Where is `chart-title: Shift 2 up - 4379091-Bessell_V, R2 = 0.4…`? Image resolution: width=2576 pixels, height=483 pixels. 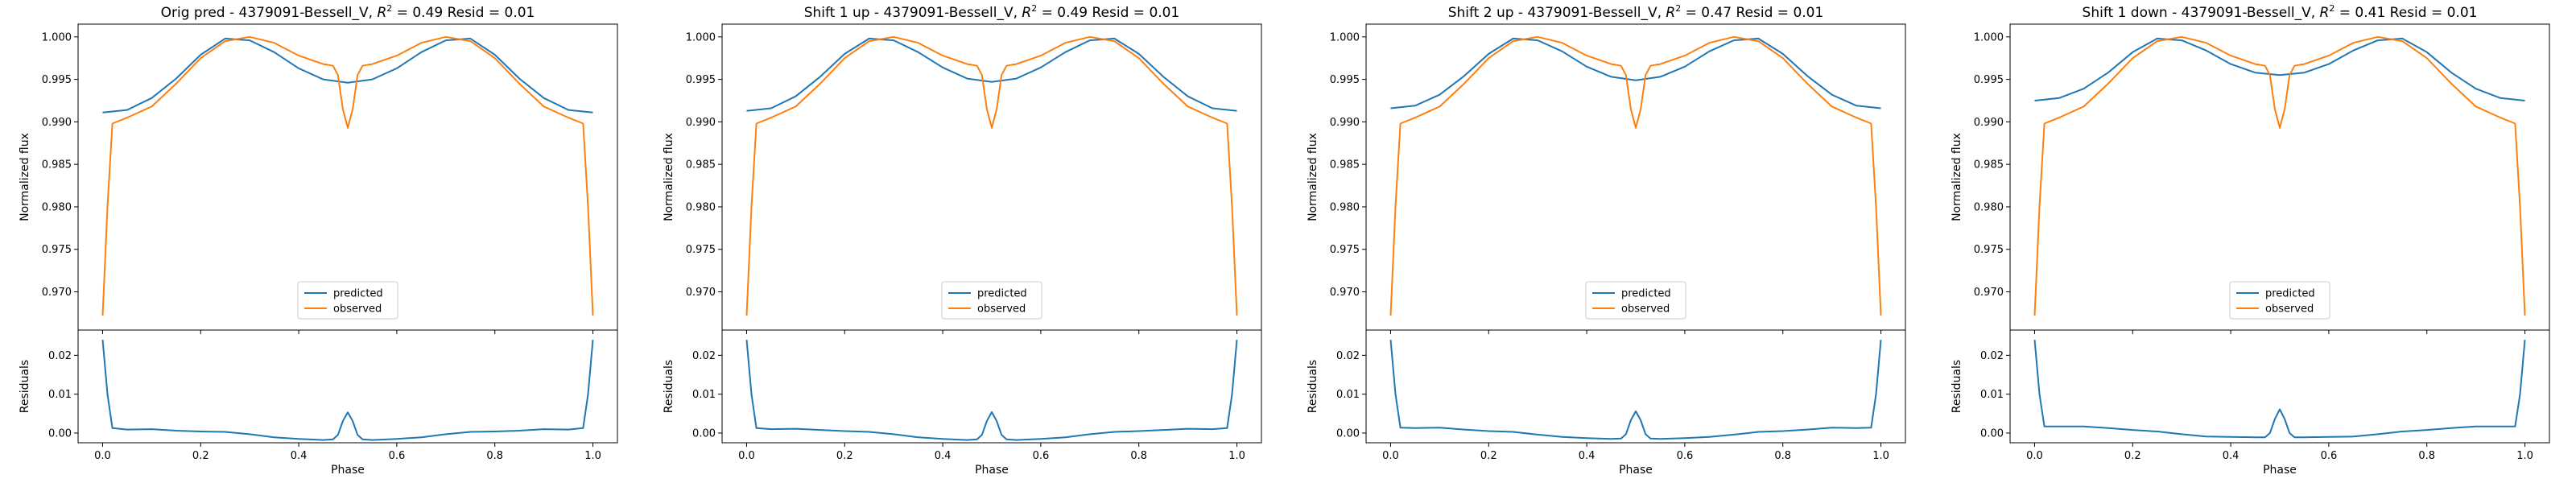
chart-title: Shift 2 up - 4379091-Bessell_V, R2 = 0.4… is located at coordinates (1636, 12).